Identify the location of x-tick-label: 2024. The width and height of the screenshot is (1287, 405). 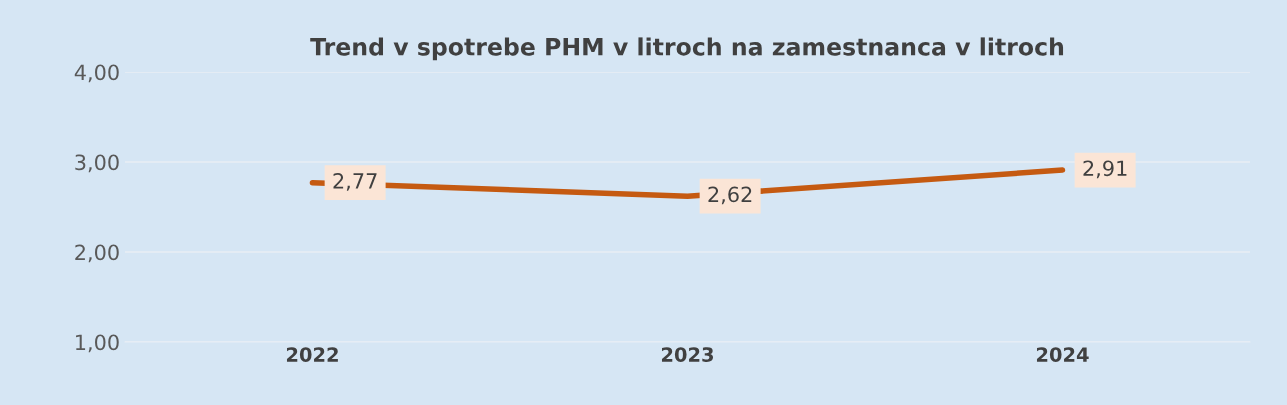
(1062, 354).